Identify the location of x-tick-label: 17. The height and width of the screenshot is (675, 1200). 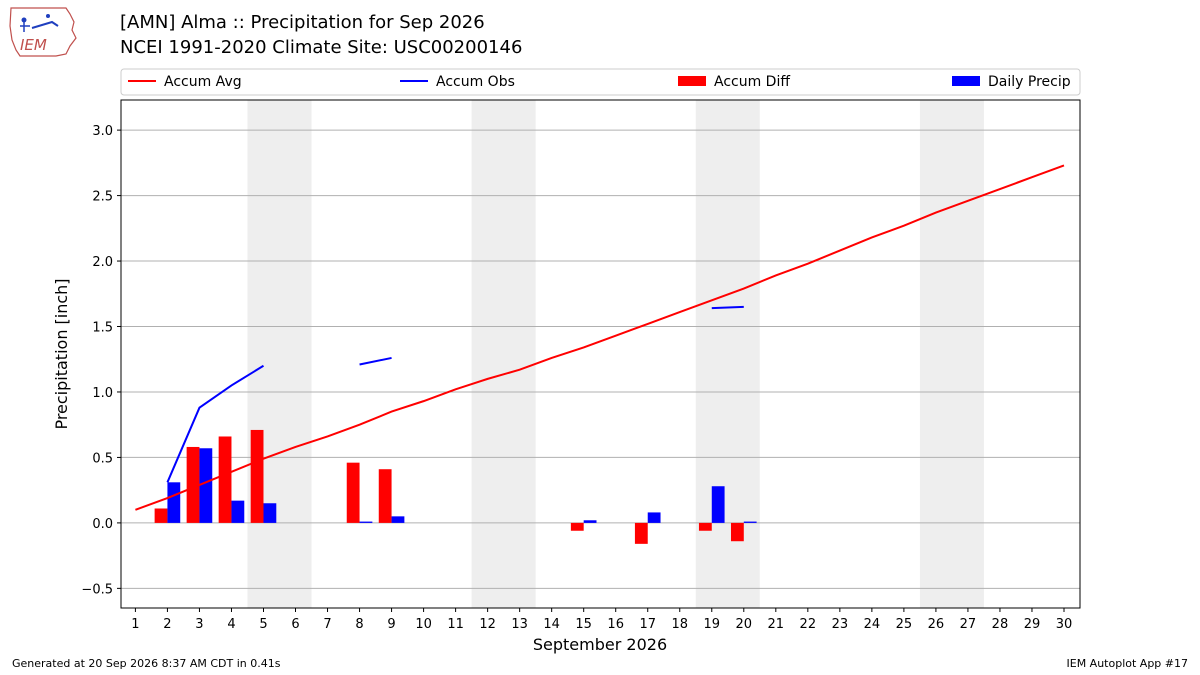
(647, 624).